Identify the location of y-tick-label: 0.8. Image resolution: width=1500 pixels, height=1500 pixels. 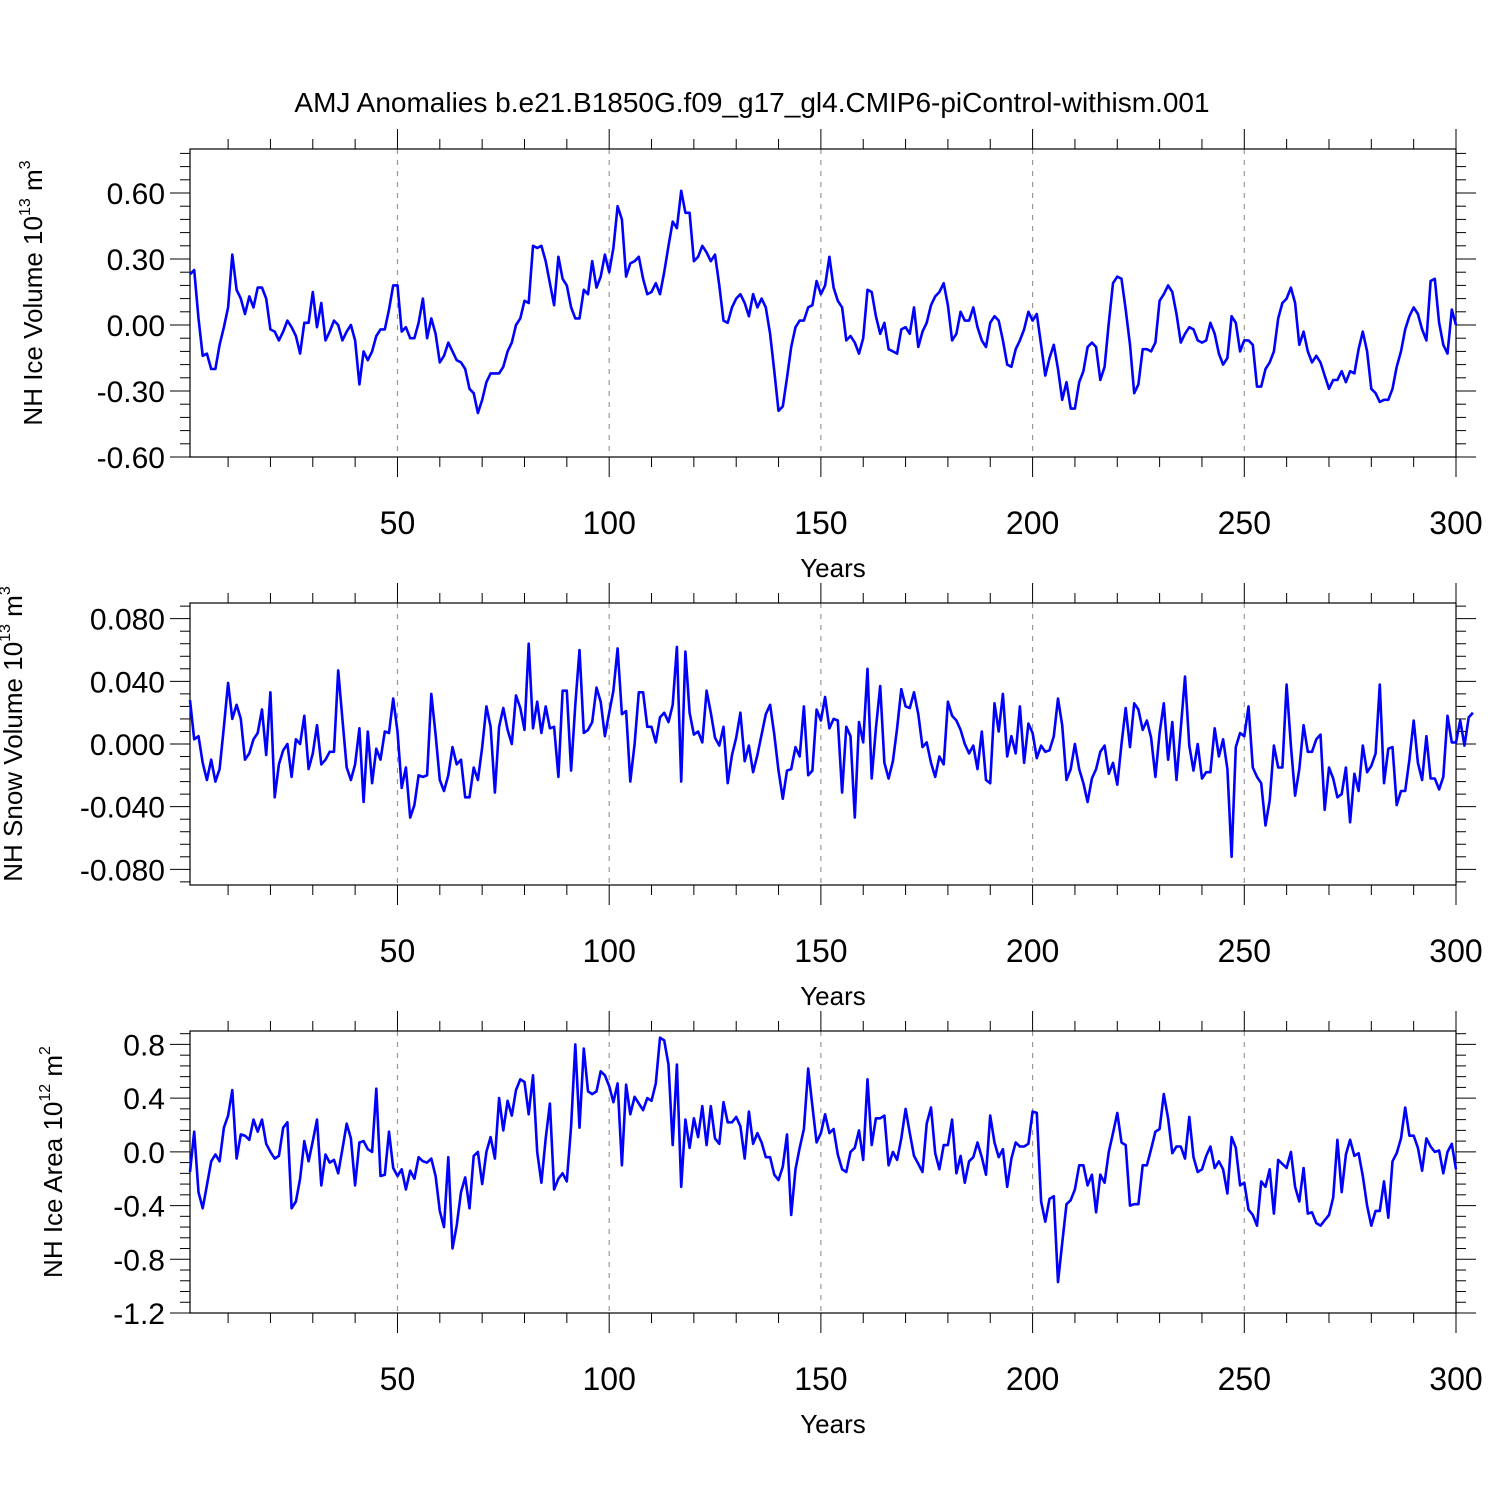
(144, 1045).